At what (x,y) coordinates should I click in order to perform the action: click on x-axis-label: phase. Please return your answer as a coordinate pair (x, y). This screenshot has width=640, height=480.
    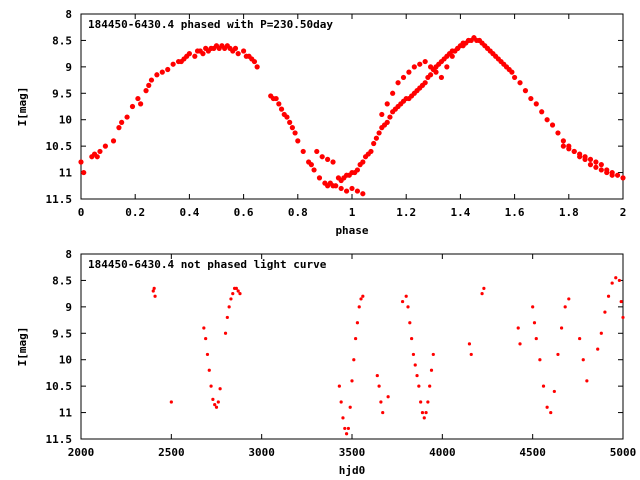
    Looking at the image, I should click on (351, 230).